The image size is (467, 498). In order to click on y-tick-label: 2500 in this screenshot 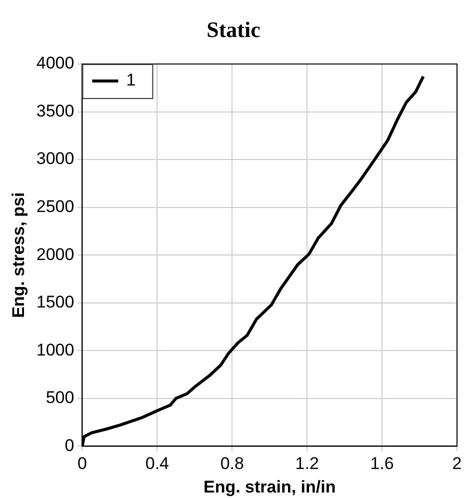, I will do `click(55, 206)`.